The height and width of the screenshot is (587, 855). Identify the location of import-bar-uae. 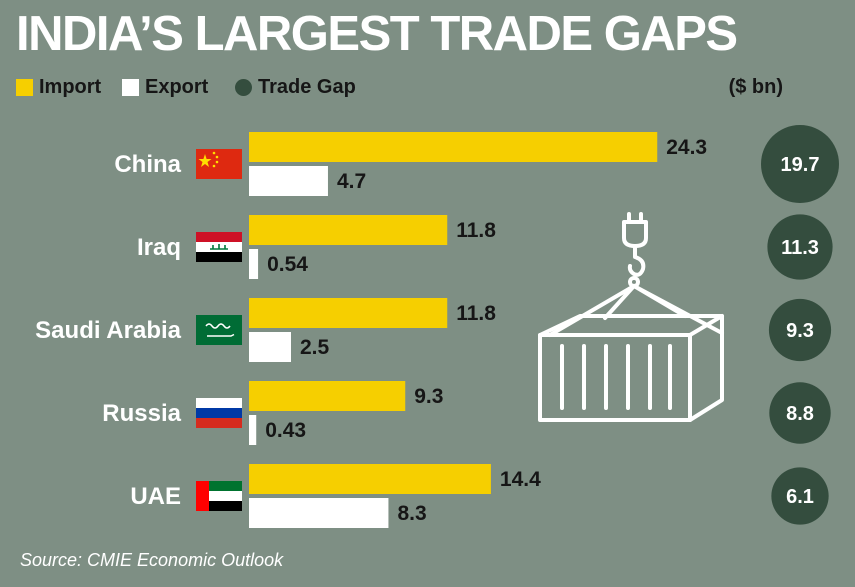
(370, 479).